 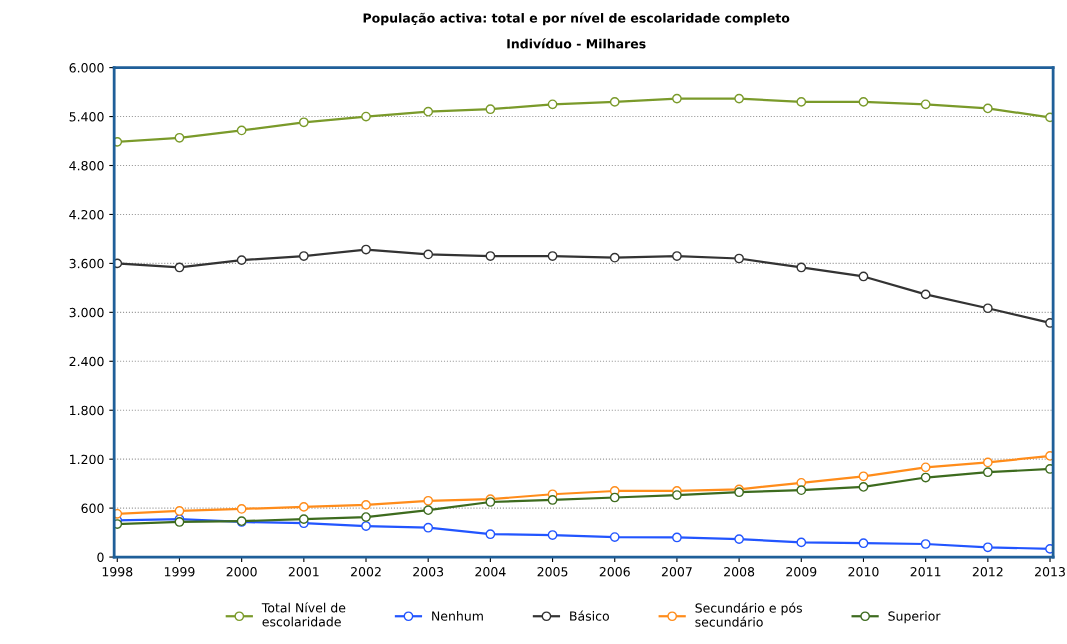 I want to click on x-tick-label: 2011, so click(x=925, y=572).